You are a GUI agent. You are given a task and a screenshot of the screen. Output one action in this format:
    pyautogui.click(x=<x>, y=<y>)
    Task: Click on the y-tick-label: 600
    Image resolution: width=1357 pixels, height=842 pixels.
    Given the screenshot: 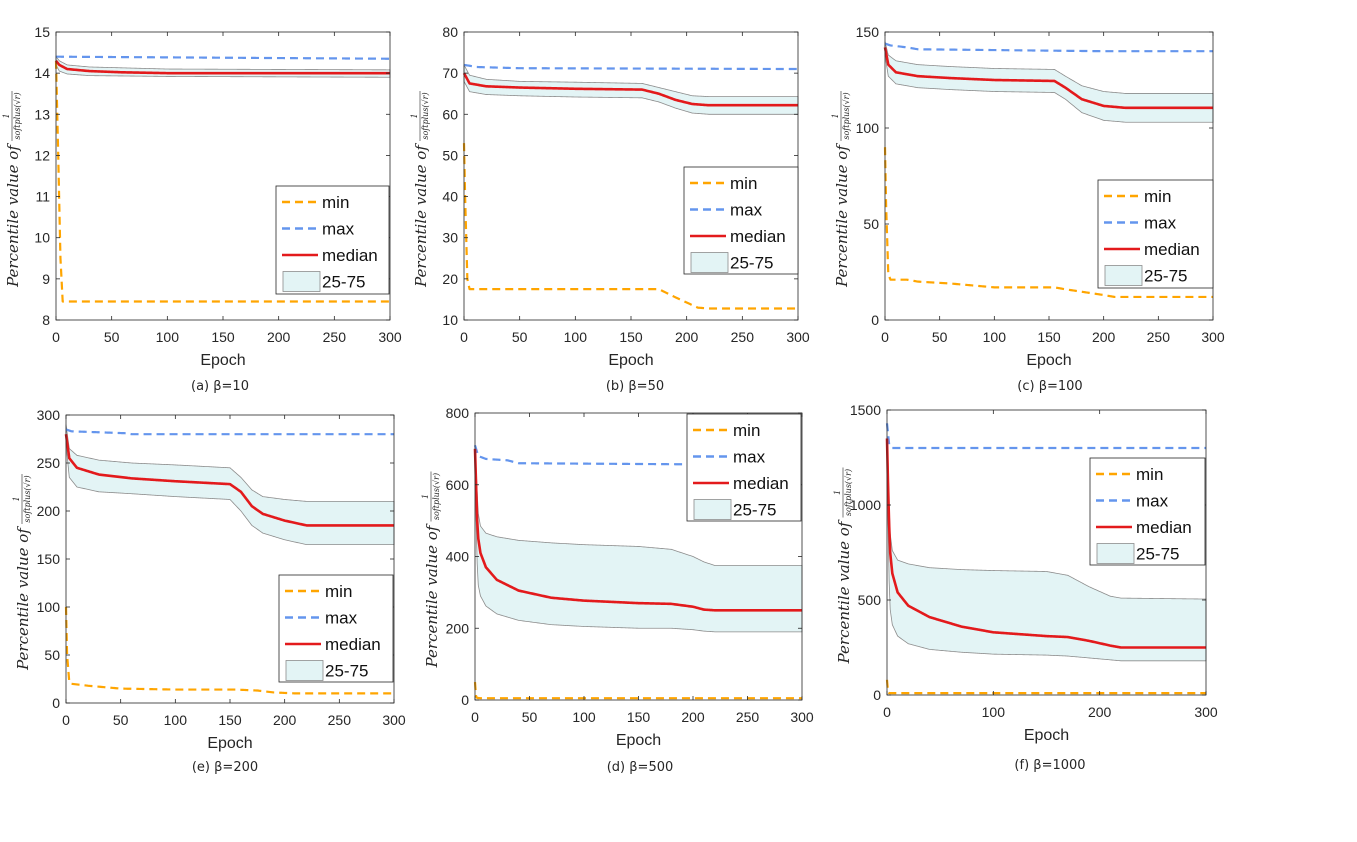 What is the action you would take?
    pyautogui.click(x=458, y=485)
    